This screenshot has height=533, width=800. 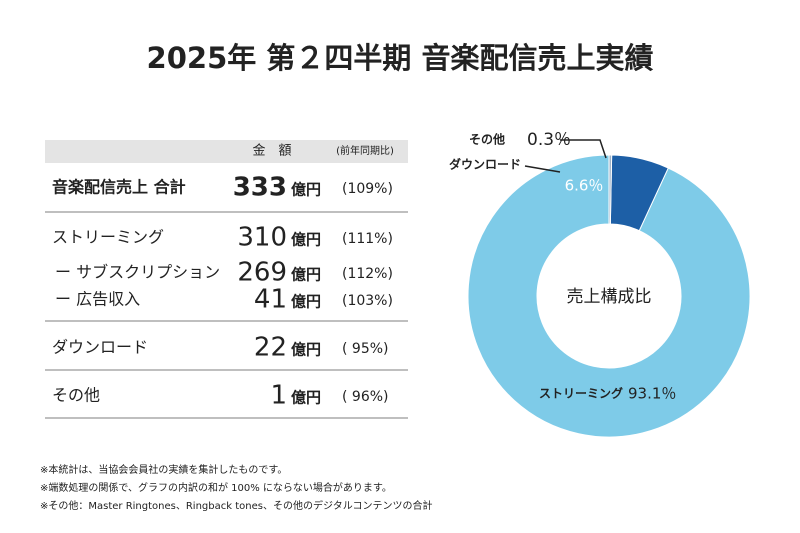 What do you see at coordinates (100, 347) in the screenshot?
I see `row-label: ダウンロード` at bounding box center [100, 347].